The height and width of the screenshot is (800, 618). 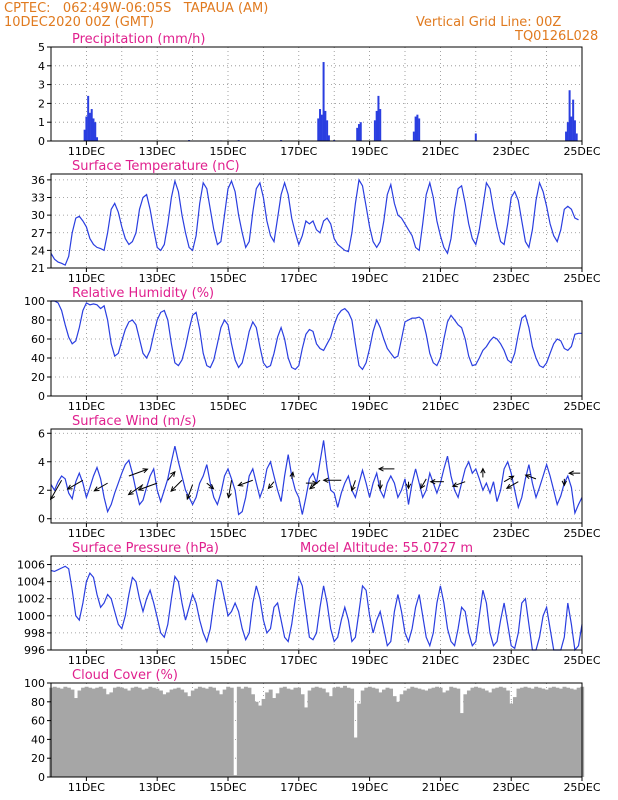 I want to click on wind-xtick-label: 19DEC, so click(x=369, y=533).